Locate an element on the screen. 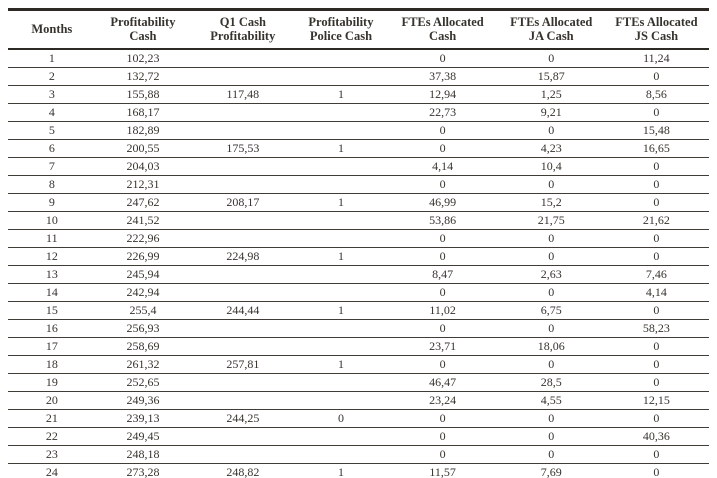  column-header-ftes-allocated-ja-cash: FTEs Allocated JA Cash is located at coordinates (551, 29).